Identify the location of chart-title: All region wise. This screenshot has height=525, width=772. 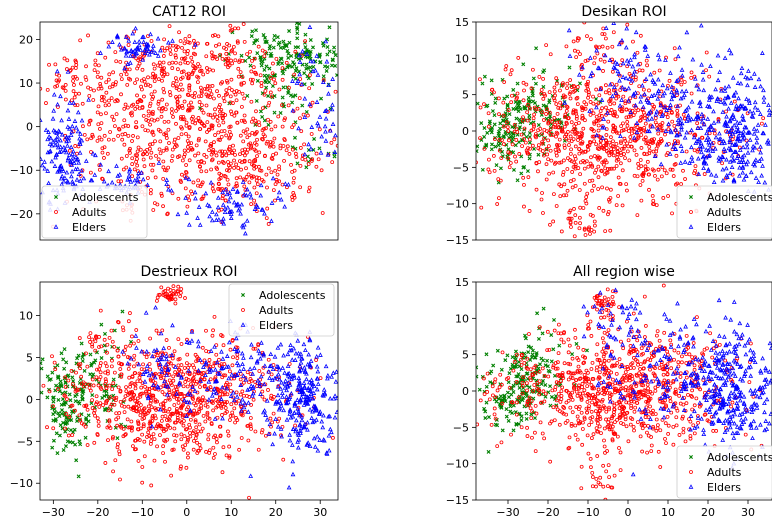
(624, 272).